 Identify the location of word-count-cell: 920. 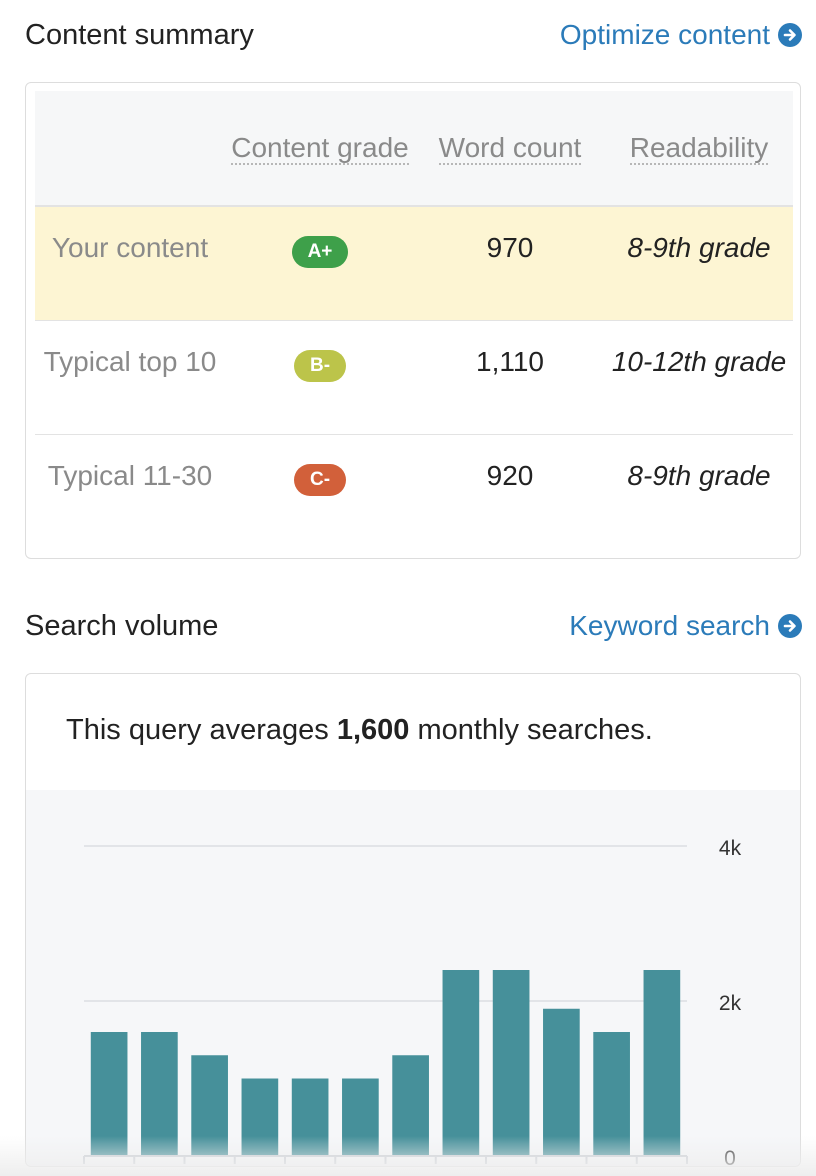
(510, 475).